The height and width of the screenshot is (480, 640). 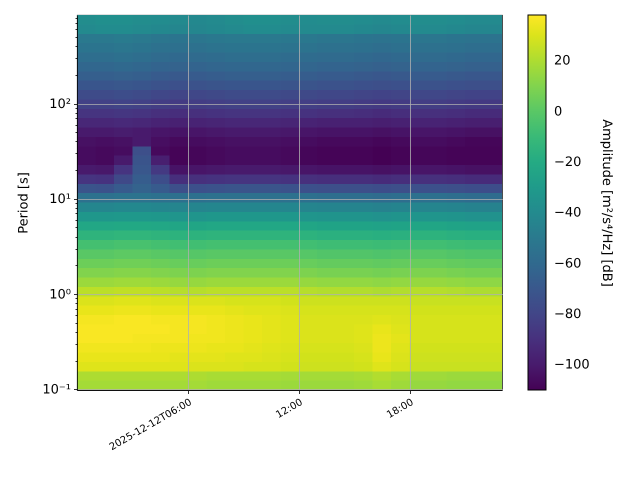 I want to click on color-bar-label: −40, so click(x=568, y=213).